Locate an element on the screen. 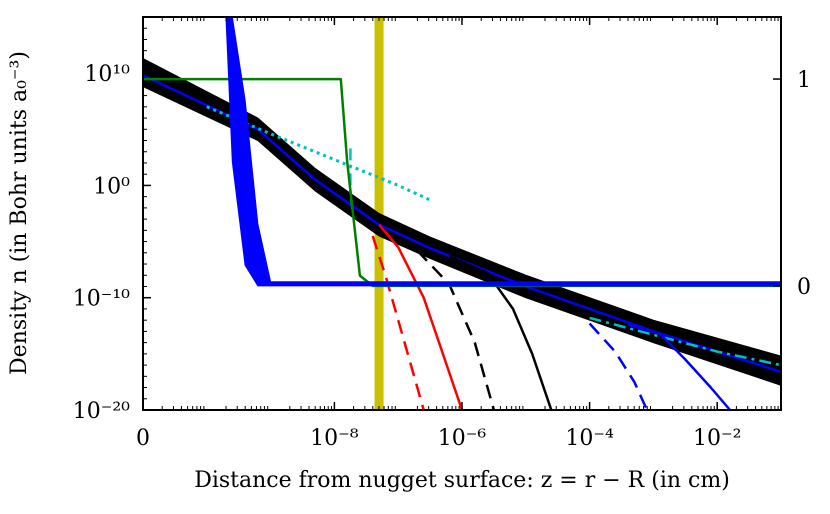 The width and height of the screenshot is (830, 514). x-tick-label: 10⁻⁸ is located at coordinates (334, 438).